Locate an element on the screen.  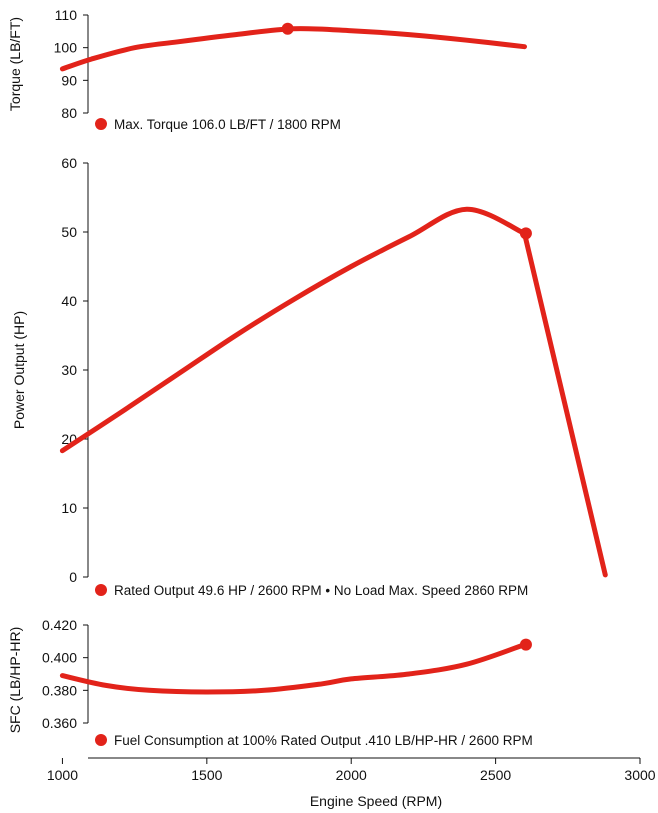
torque-series-line is located at coordinates (293, 49).